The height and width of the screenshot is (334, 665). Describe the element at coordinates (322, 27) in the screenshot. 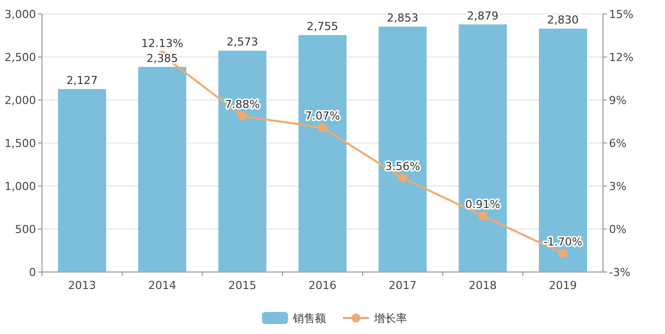

I see `data-label: 2,755` at that location.